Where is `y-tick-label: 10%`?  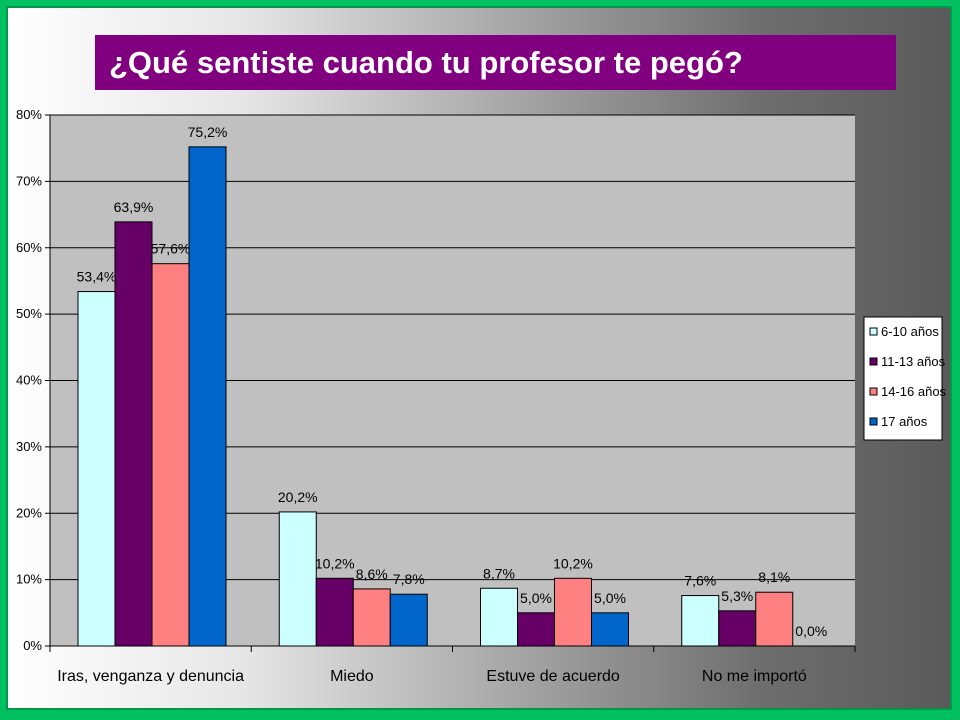 y-tick-label: 10% is located at coordinates (29, 579).